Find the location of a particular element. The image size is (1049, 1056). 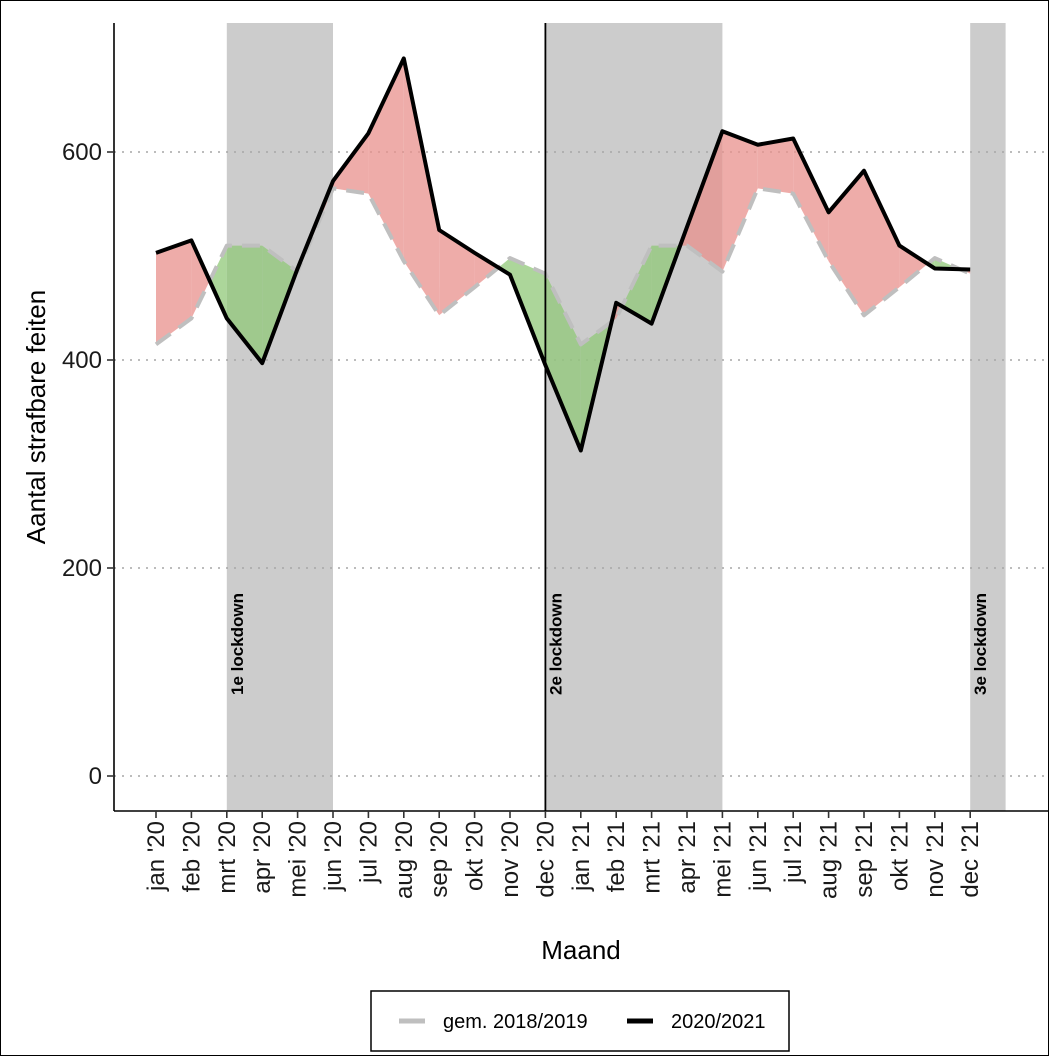

lockdown-label-2: 2e lockdown is located at coordinates (555, 644).